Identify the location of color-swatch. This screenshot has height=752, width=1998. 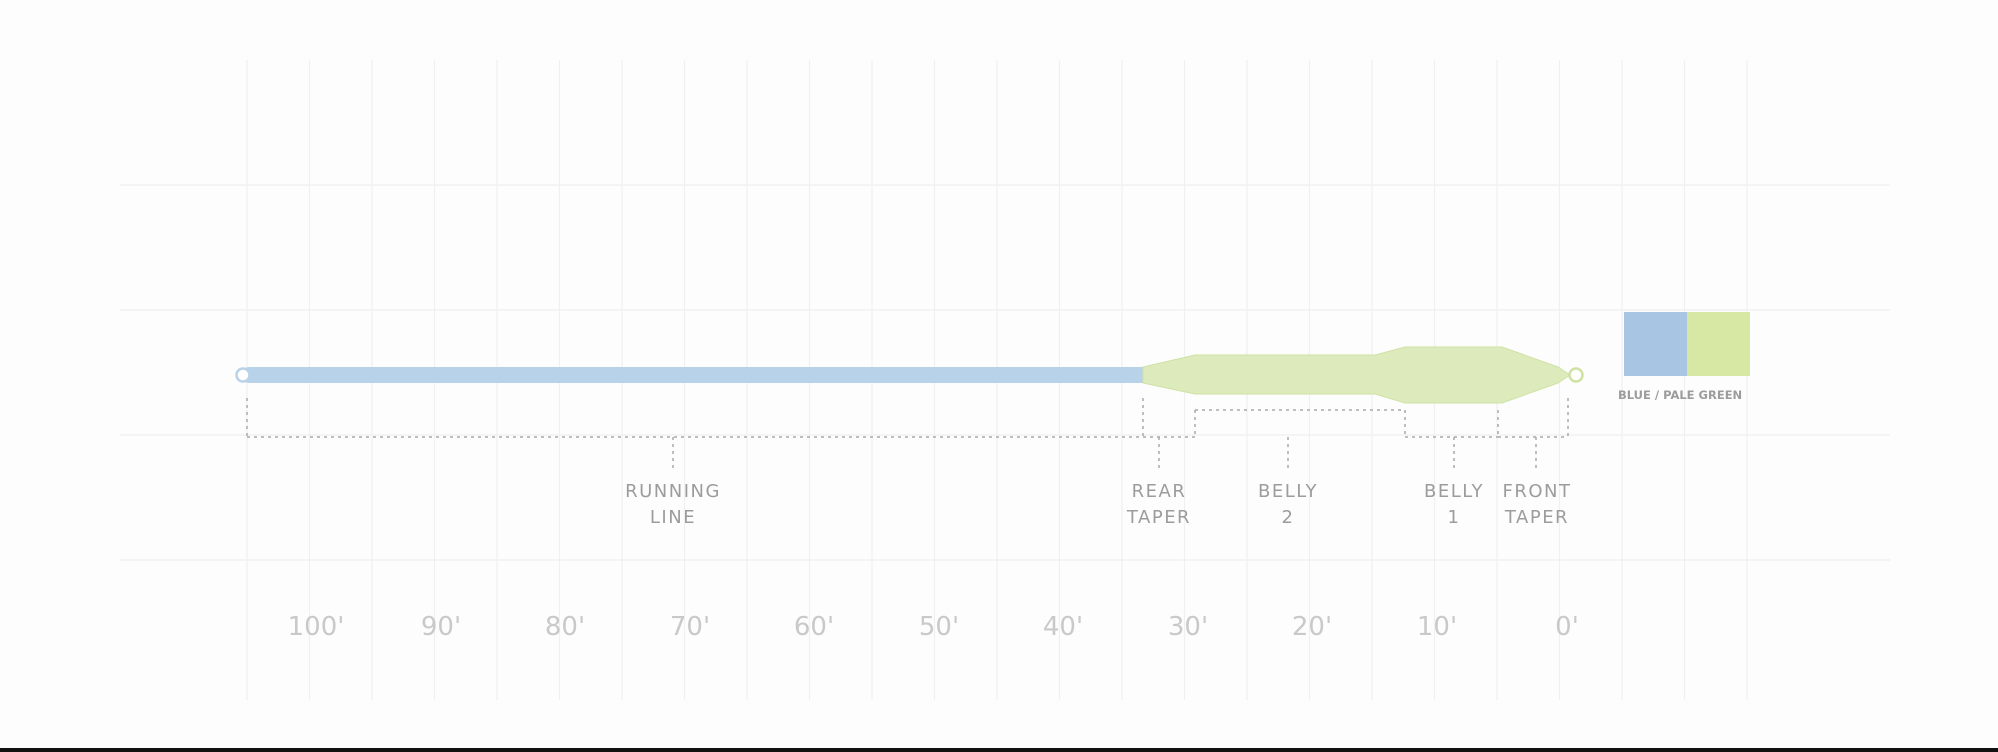
(1687, 344).